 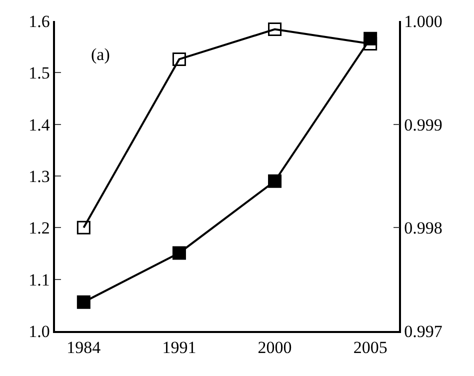 What do you see at coordinates (39, 280) in the screenshot?
I see `y-tick-label: 1.1` at bounding box center [39, 280].